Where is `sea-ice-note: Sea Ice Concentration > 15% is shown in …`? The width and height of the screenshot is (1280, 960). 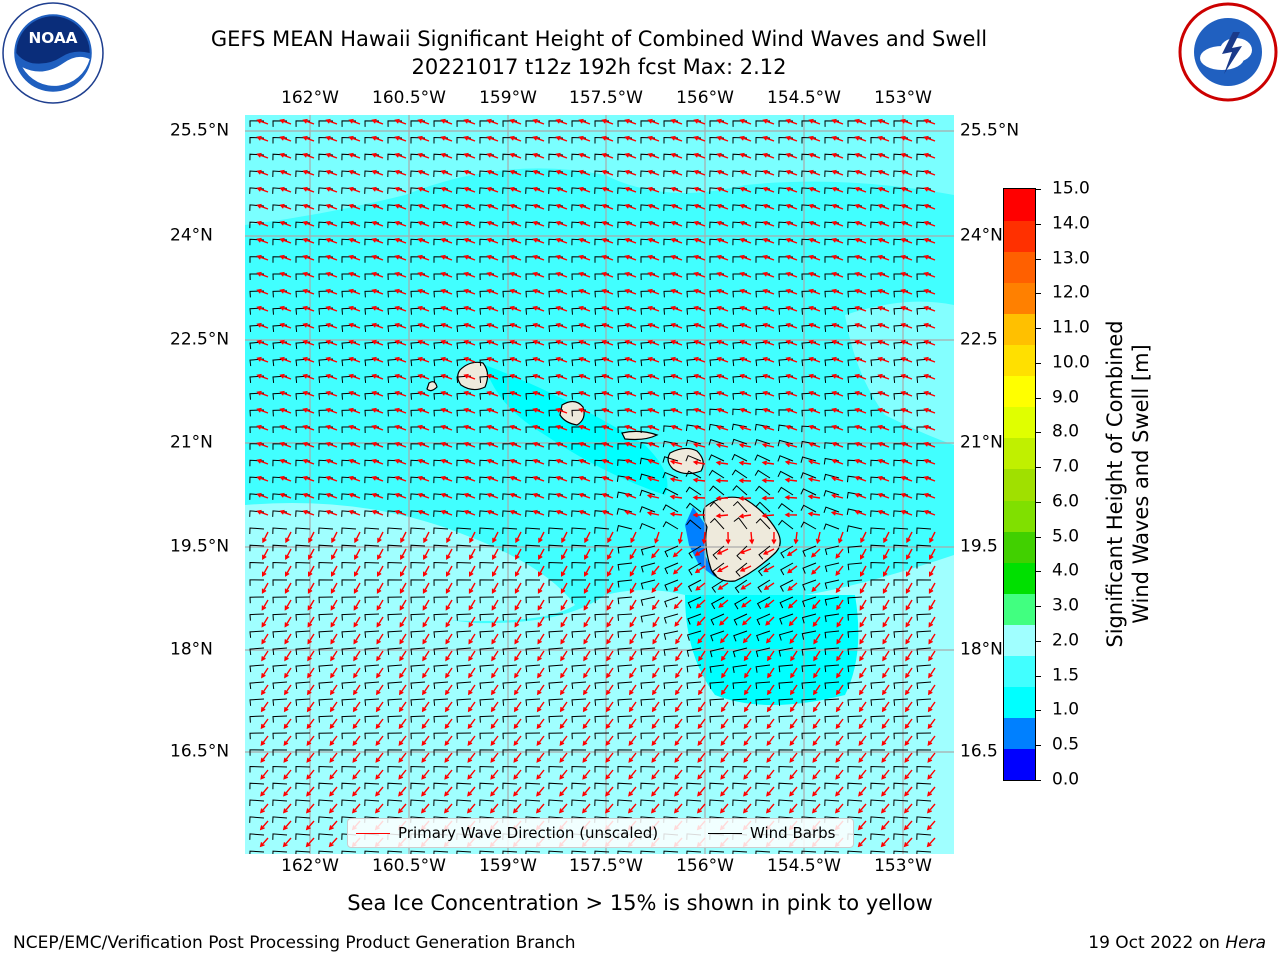
sea-ice-note: Sea Ice Concentration > 15% is shown in … is located at coordinates (640, 903).